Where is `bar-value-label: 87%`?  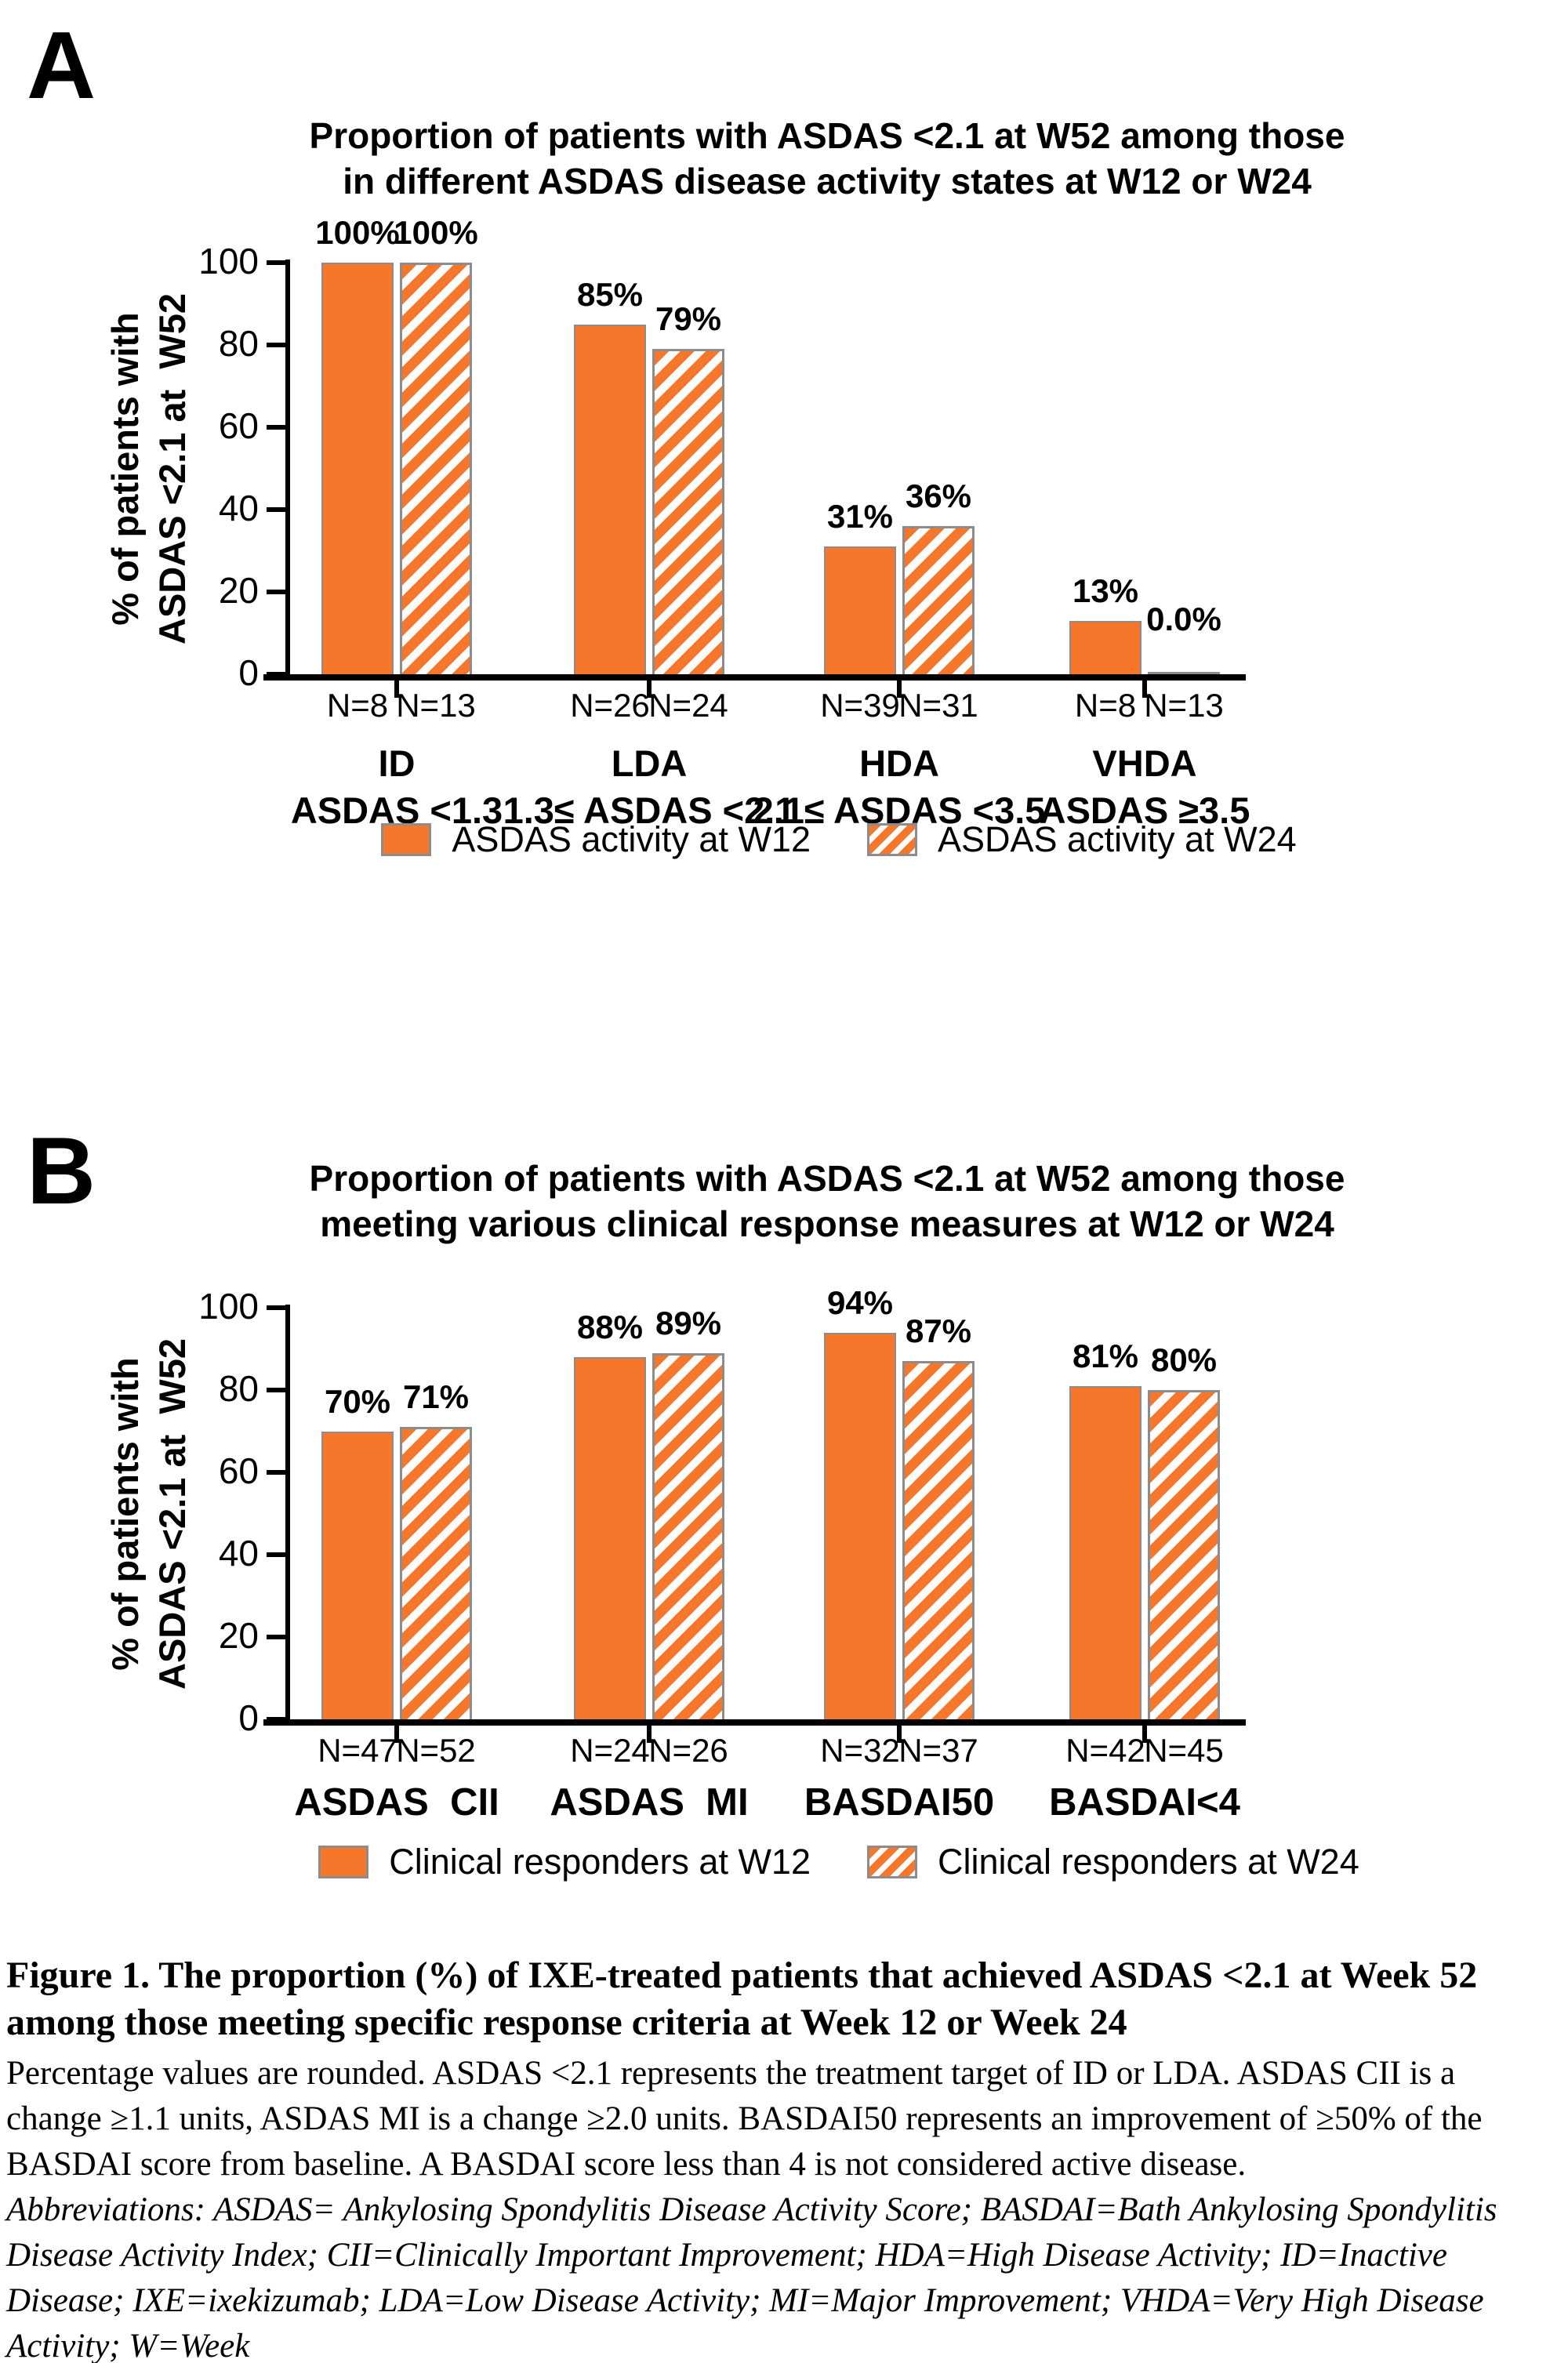
bar-value-label: 87% is located at coordinates (939, 1331).